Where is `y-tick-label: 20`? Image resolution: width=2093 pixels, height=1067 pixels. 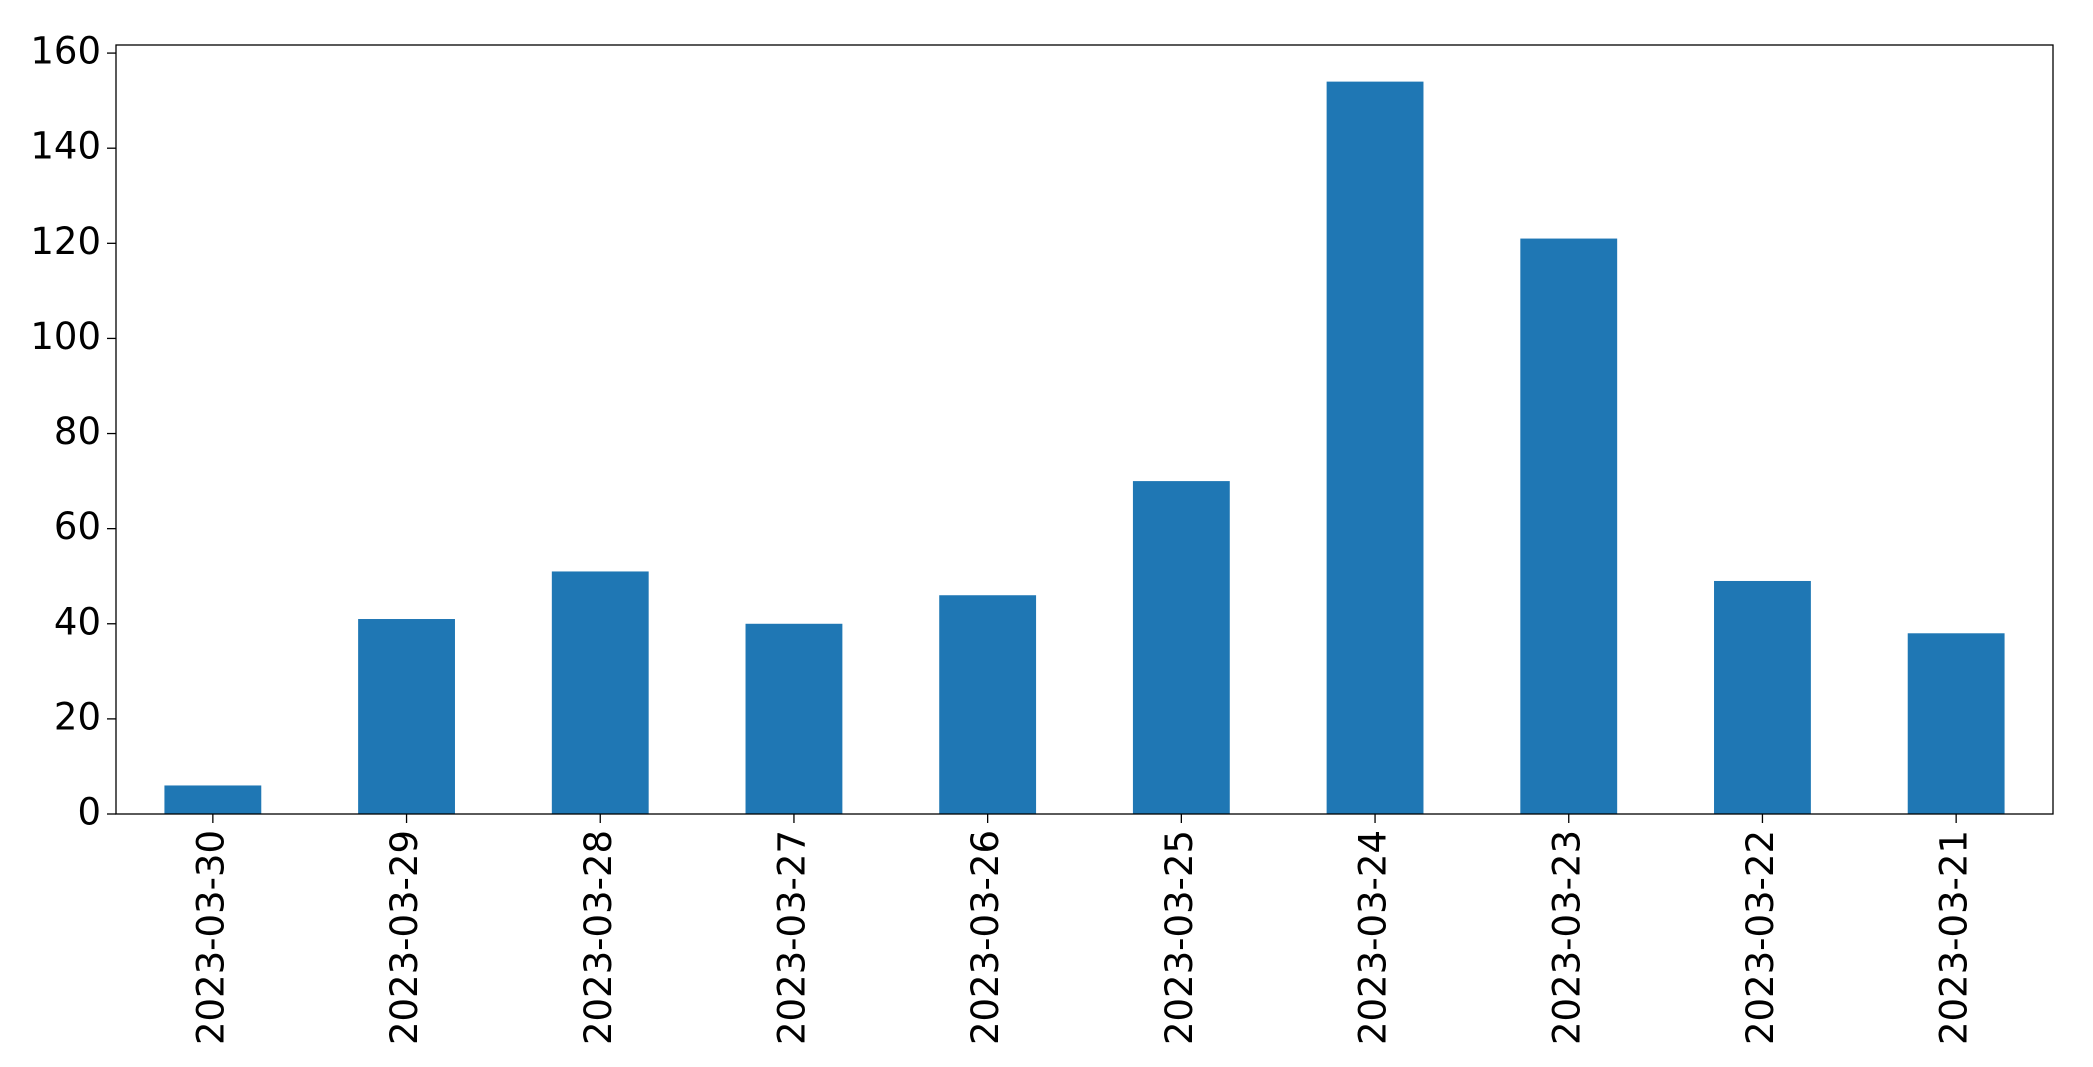 y-tick-label: 20 is located at coordinates (77, 716).